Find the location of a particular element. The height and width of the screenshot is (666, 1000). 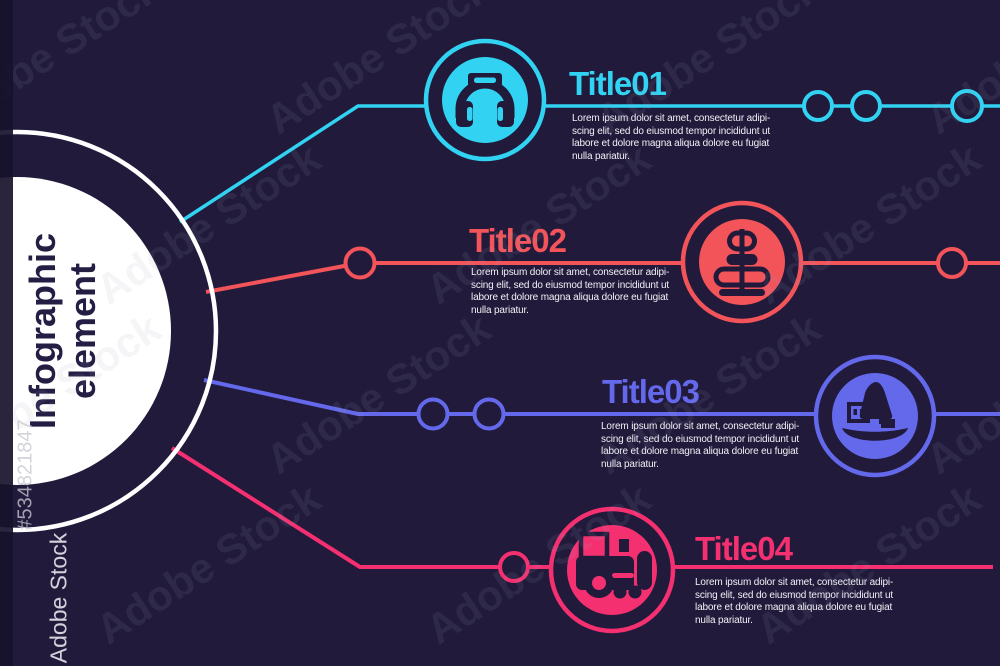

icon-badge-title04 is located at coordinates (612, 570).